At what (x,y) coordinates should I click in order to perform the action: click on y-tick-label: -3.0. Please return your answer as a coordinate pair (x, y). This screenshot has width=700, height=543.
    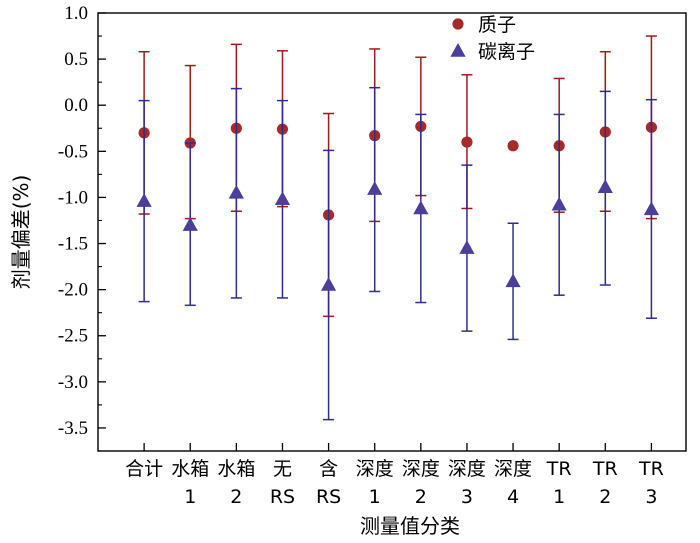
    Looking at the image, I should click on (73, 382).